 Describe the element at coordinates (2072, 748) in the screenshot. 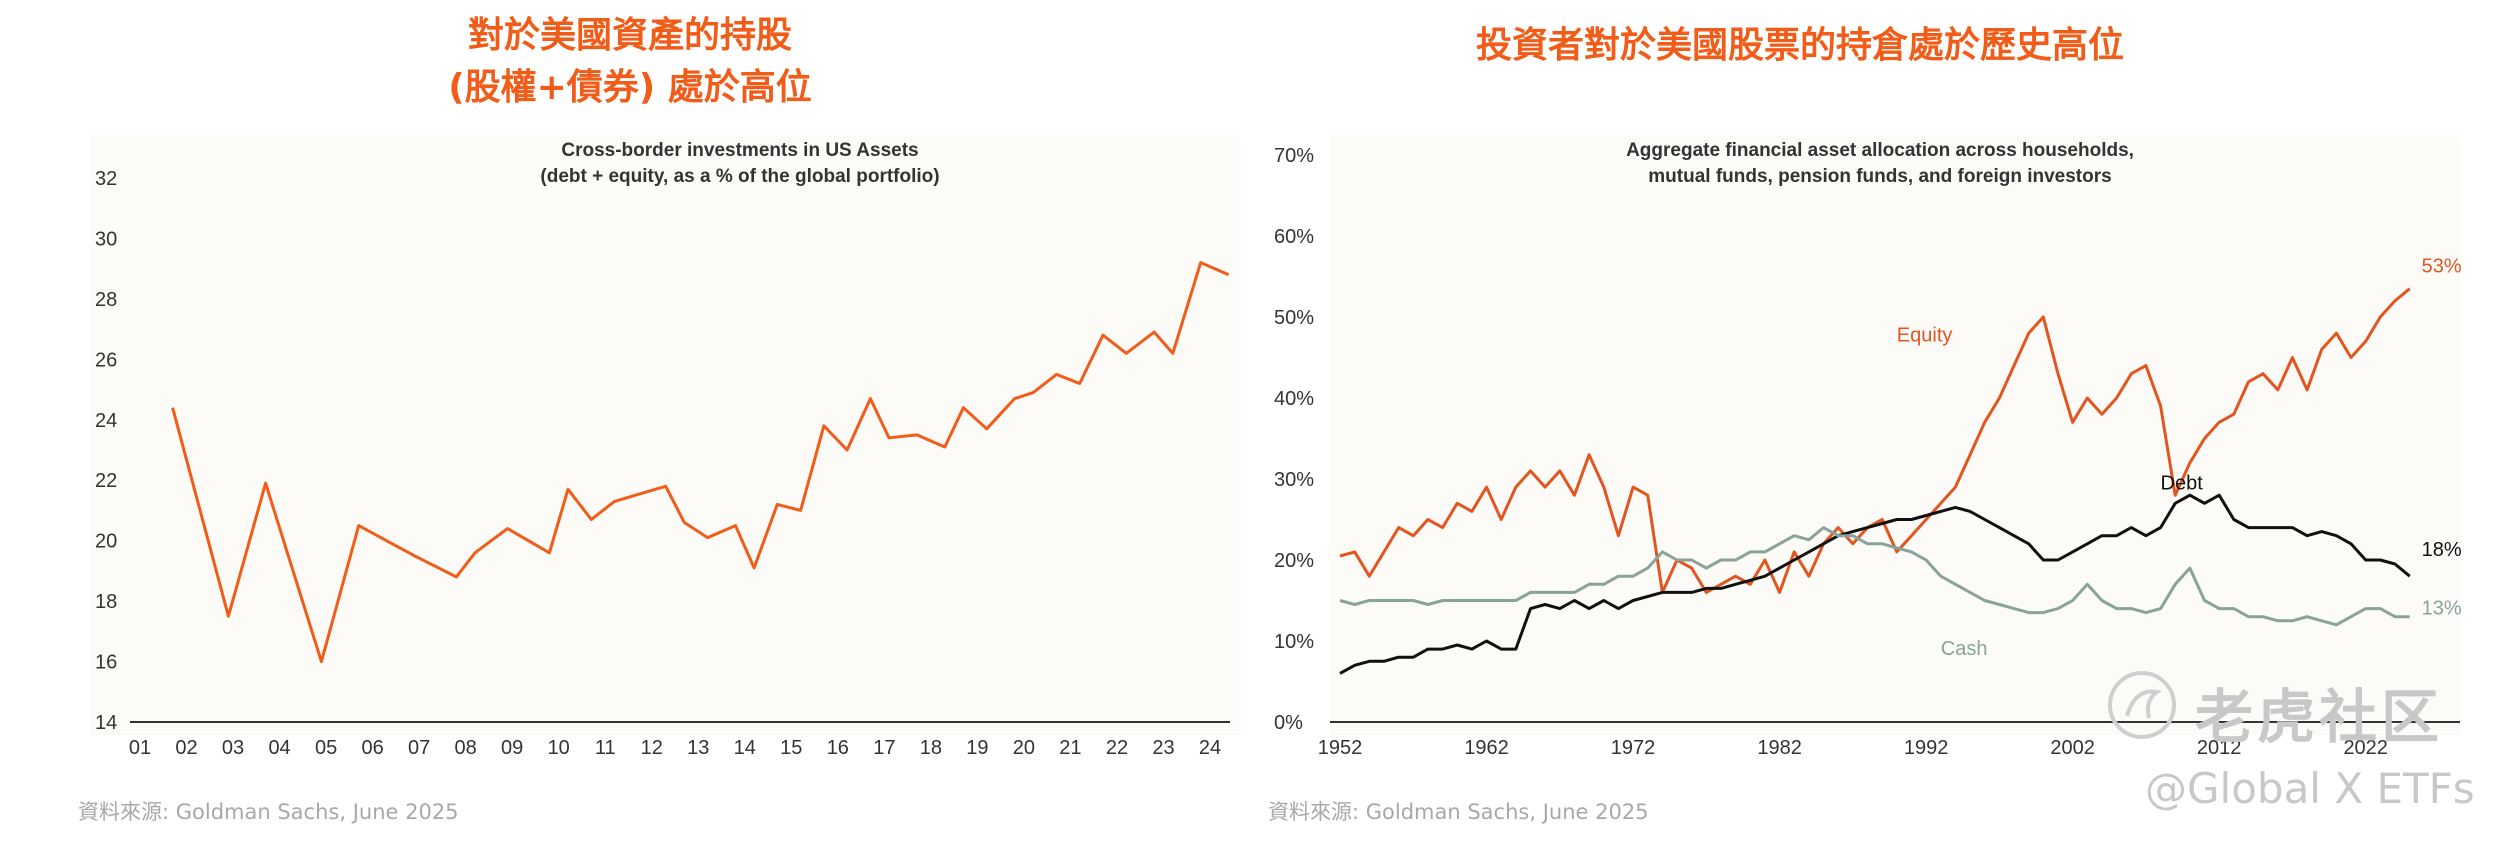

I see `right-x-tick-label: 2002` at that location.